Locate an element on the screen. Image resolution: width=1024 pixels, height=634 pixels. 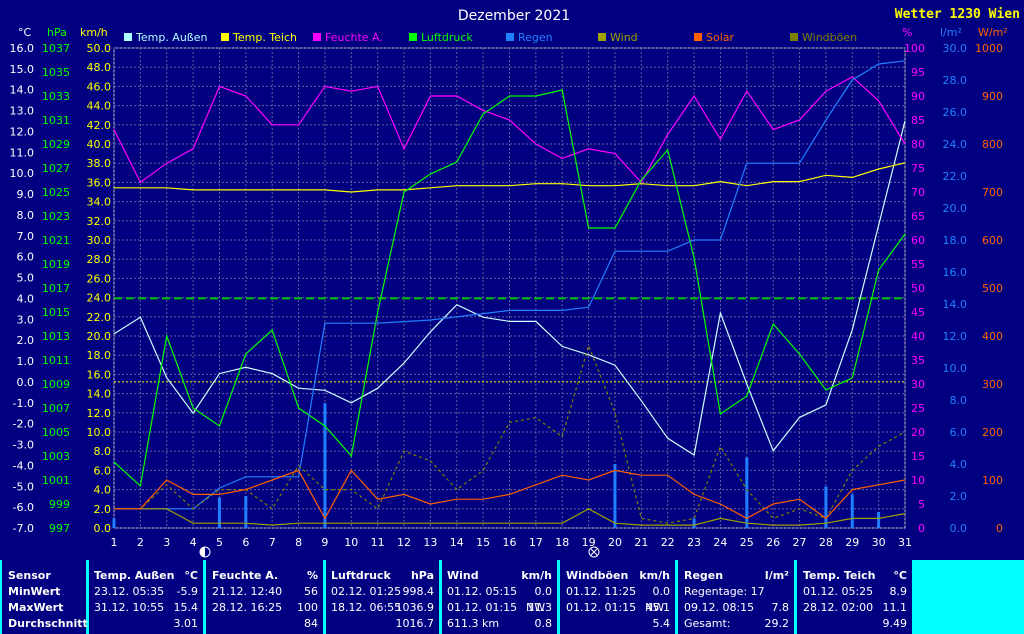
stats-label-sensor: Sensor is located at coordinates (29, 575).